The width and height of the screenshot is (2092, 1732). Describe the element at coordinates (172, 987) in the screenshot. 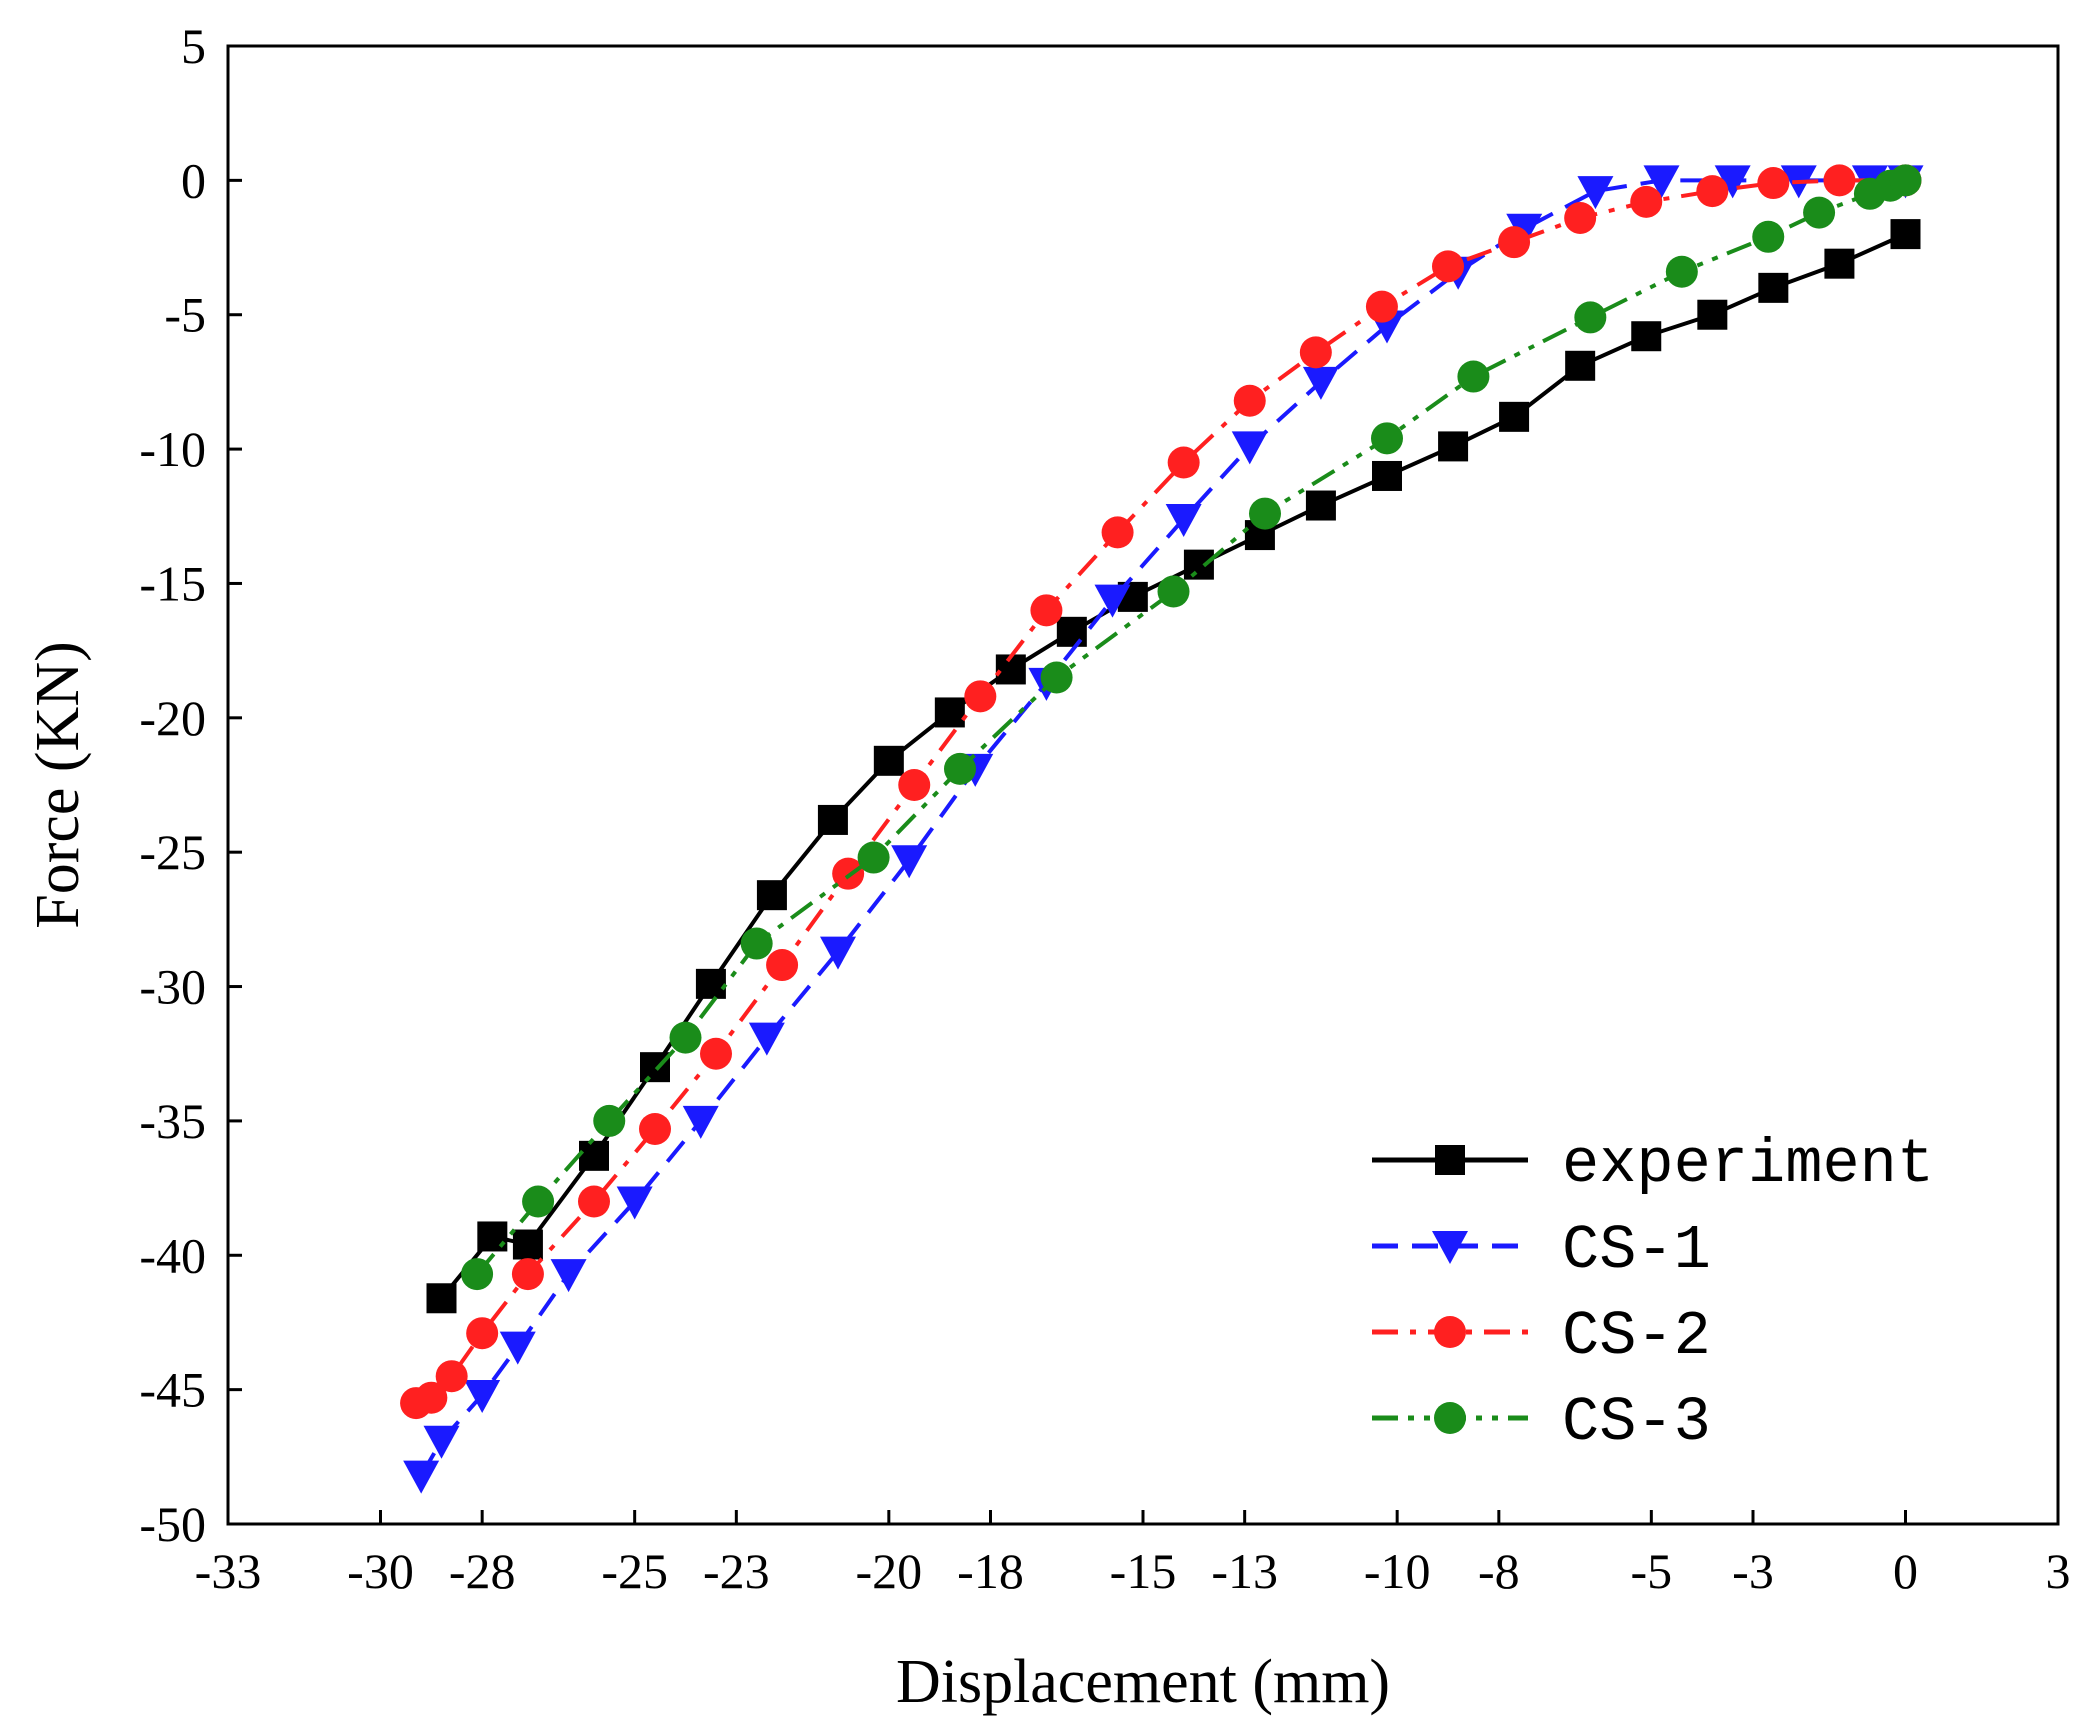

I see `y-tick-label: -30` at that location.